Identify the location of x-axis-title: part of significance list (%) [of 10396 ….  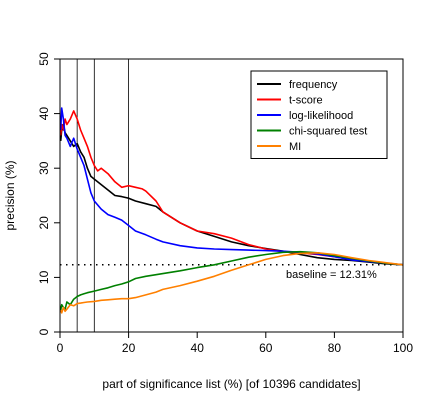
(231, 384).